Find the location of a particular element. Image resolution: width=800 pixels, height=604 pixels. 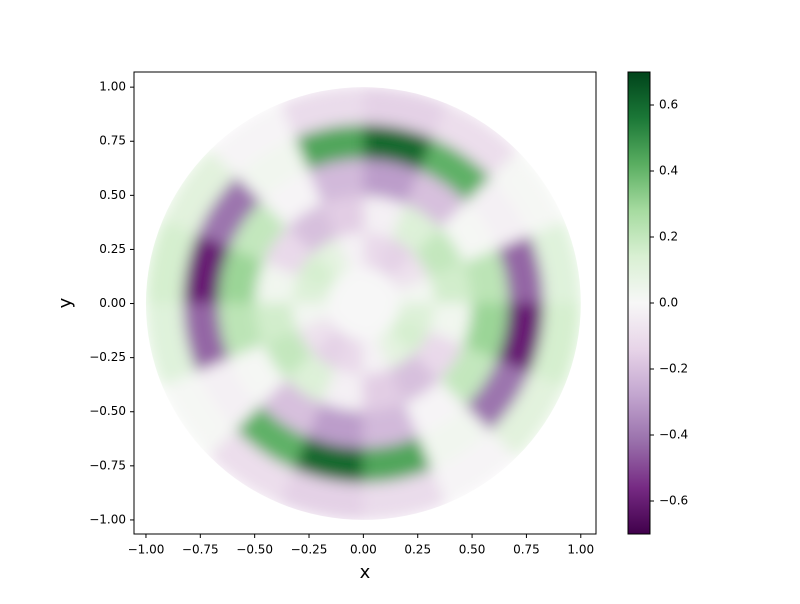

colorbar-tick-label: 0.2 is located at coordinates (668, 237).